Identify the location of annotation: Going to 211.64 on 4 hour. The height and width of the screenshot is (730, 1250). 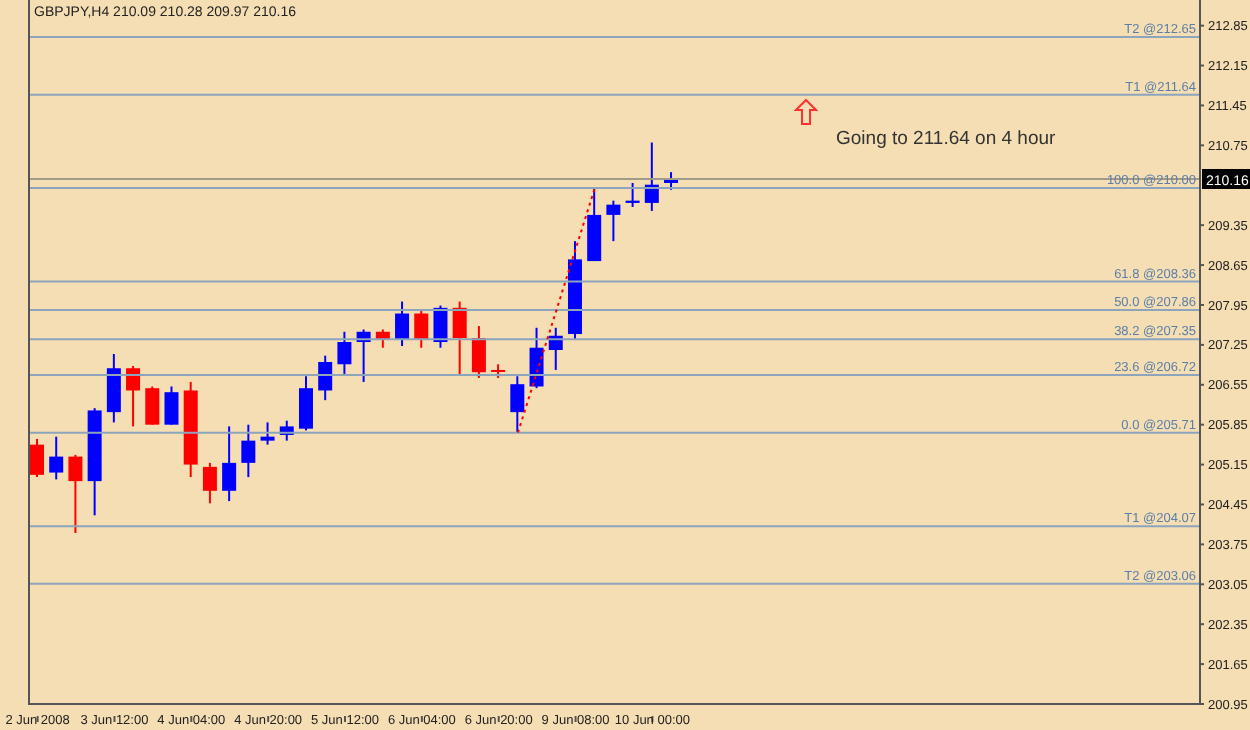
(946, 139).